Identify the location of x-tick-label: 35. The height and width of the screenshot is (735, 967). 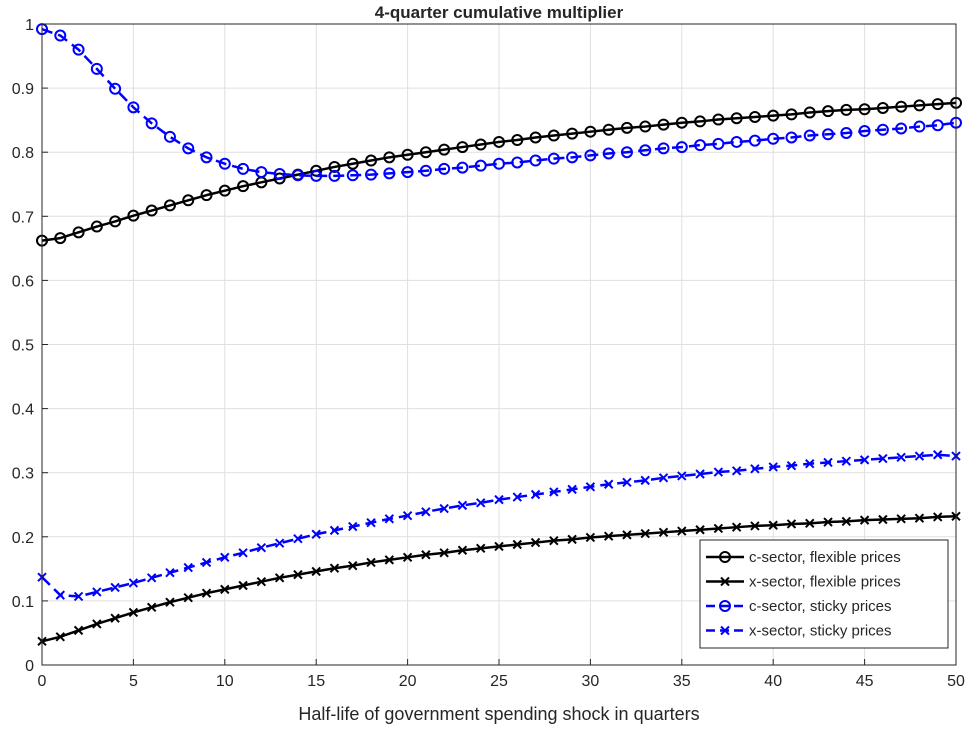
(682, 681).